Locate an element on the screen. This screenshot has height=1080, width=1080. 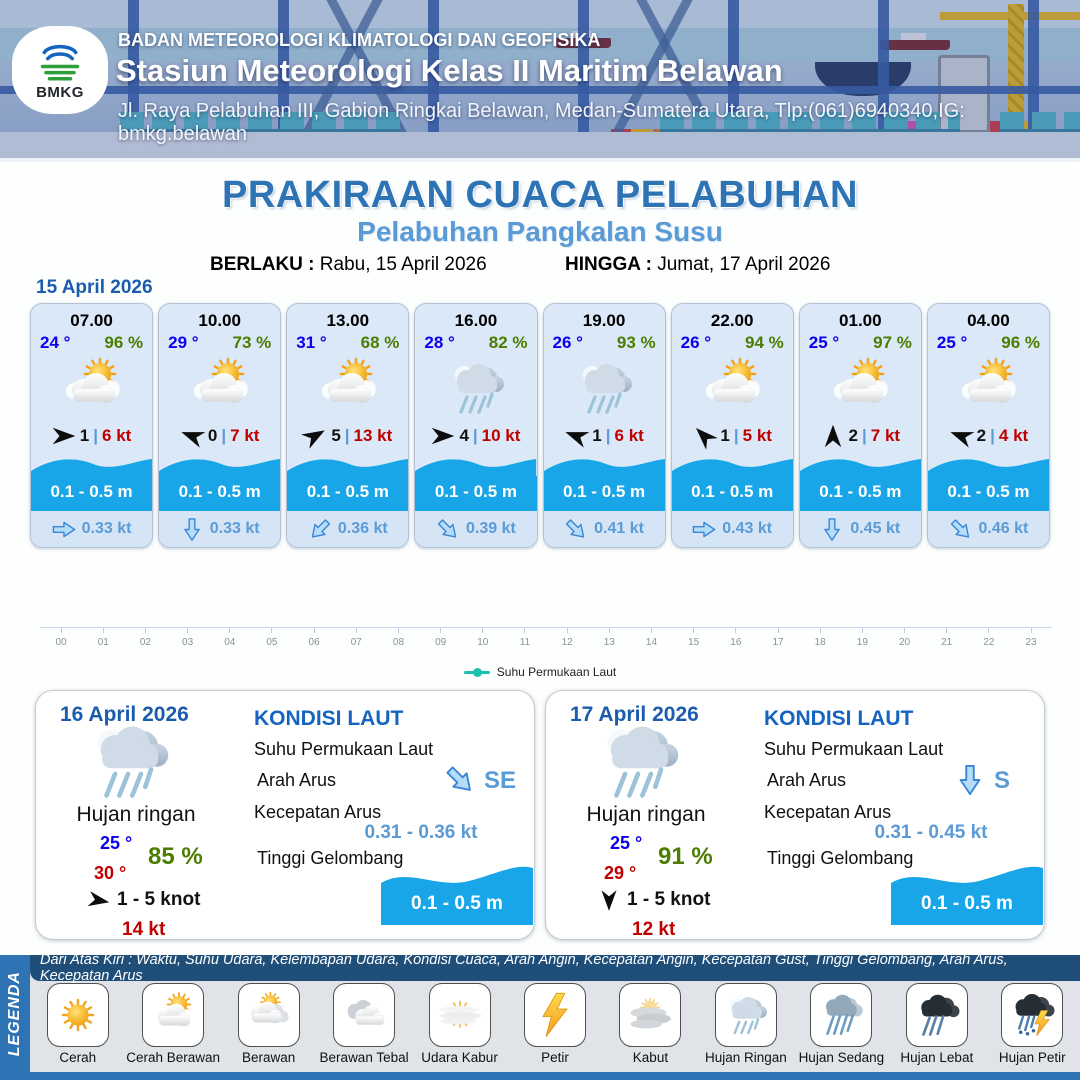
axis-tick-label: 13 is located at coordinates (609, 642).